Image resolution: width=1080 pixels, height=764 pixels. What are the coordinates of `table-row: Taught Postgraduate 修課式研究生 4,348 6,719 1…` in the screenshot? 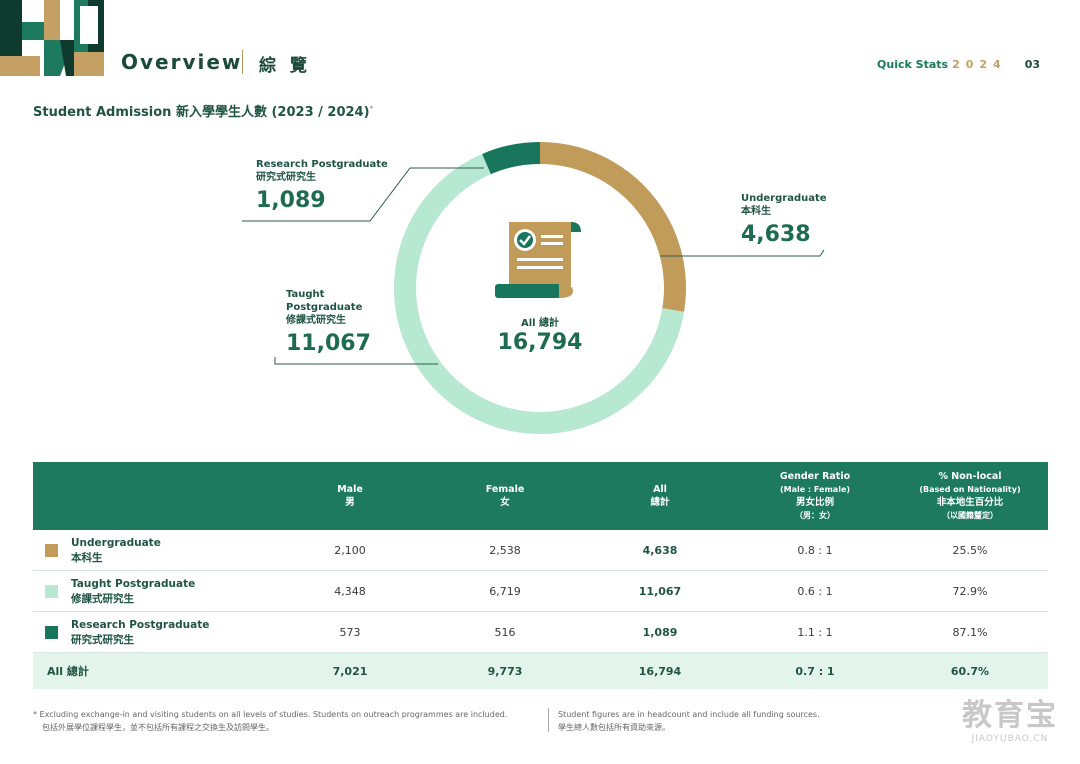 It's located at (540, 591).